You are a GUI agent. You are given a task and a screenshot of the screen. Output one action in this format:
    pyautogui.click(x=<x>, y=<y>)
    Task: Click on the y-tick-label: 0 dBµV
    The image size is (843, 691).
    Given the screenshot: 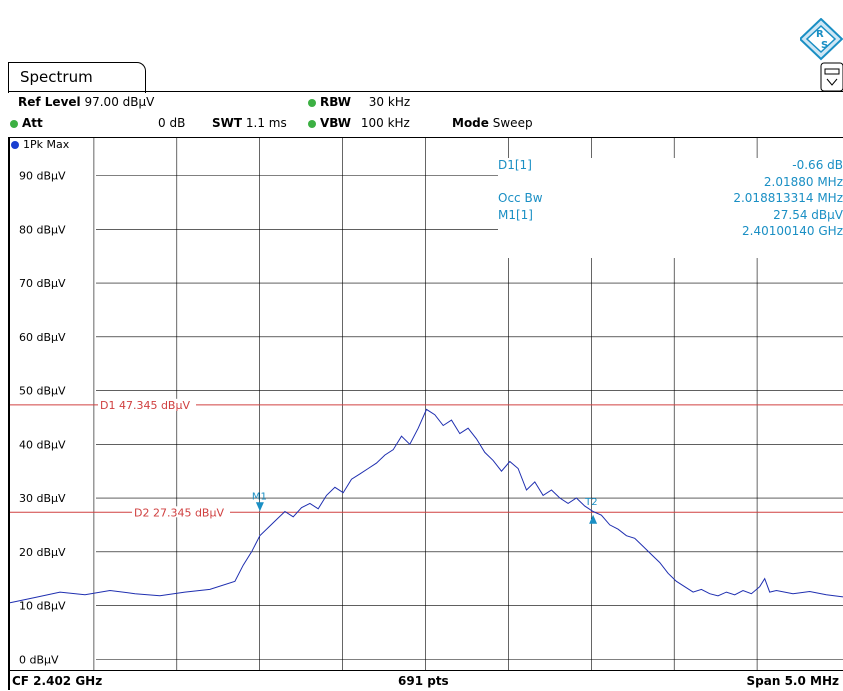 What is the action you would take?
    pyautogui.click(x=39, y=659)
    